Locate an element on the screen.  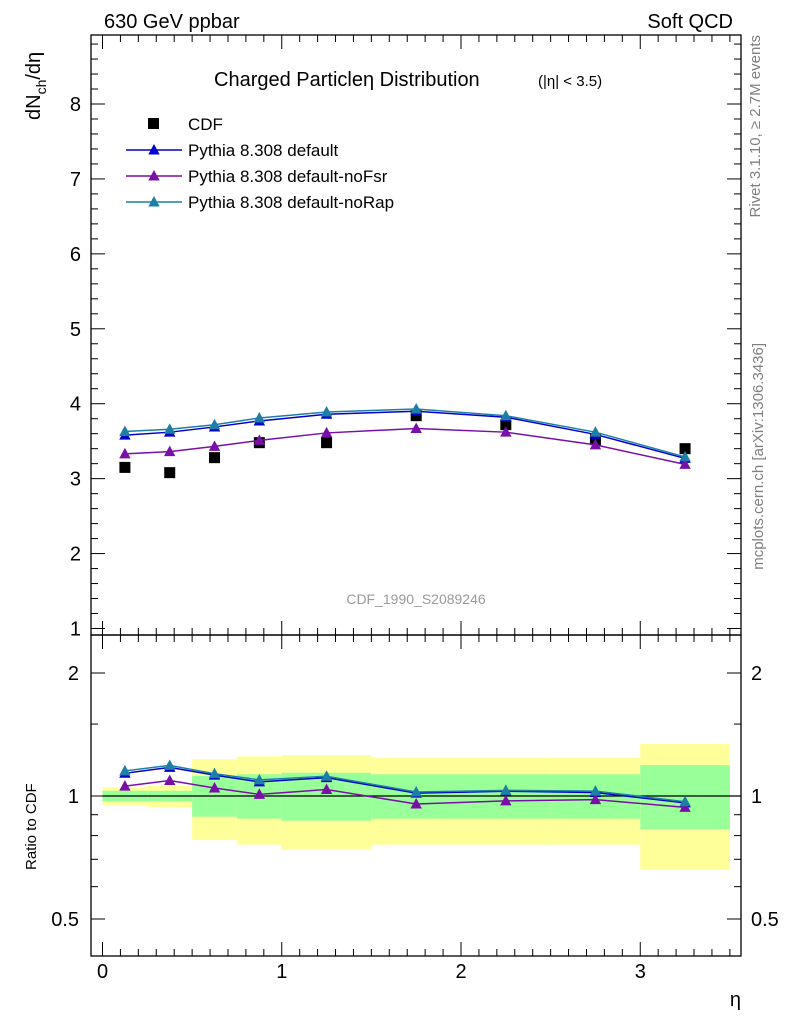
ratio-y-axis-title: Ratio to CDF is located at coordinates (31, 826).